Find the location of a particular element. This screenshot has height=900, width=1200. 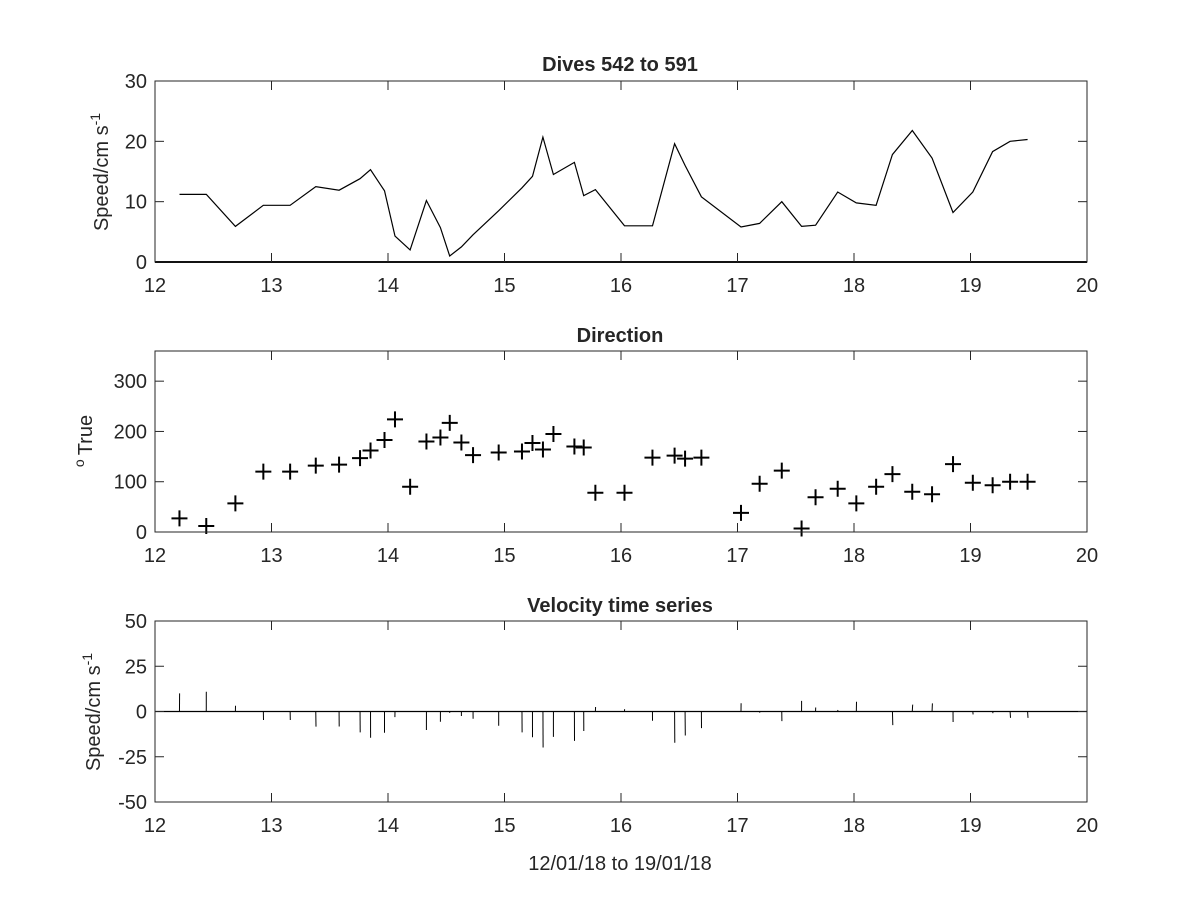

speed-x-tick-label: 17 is located at coordinates (737, 286).